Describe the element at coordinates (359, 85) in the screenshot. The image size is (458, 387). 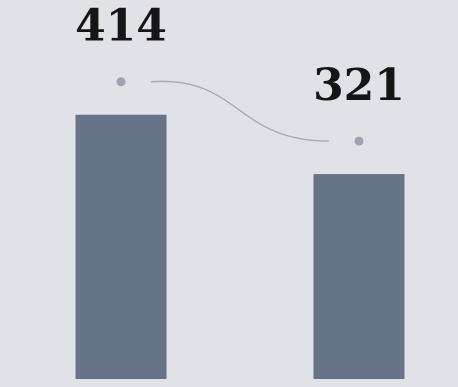
I see `value-label-2: 321` at that location.